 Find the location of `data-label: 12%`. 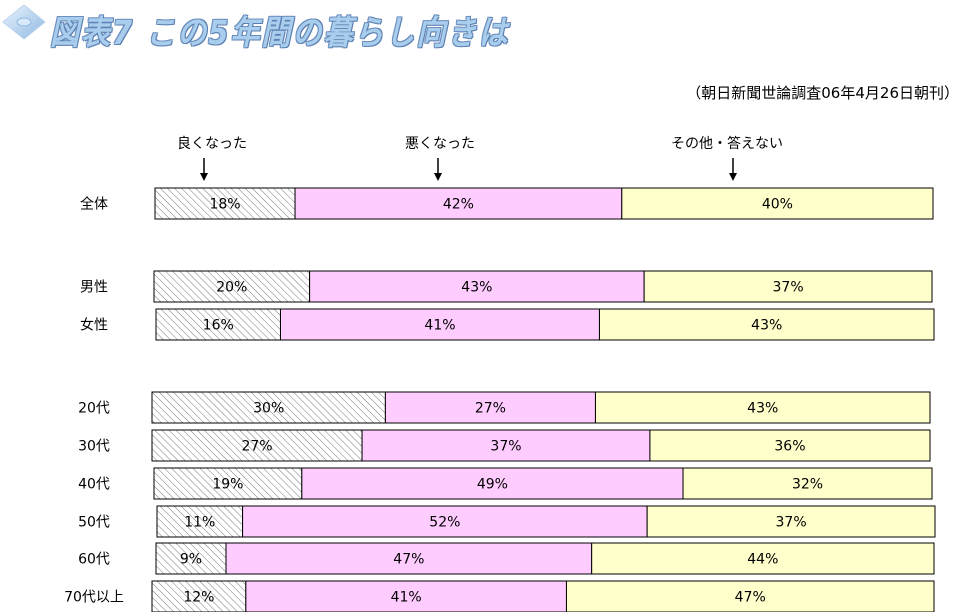

data-label: 12% is located at coordinates (198, 598).